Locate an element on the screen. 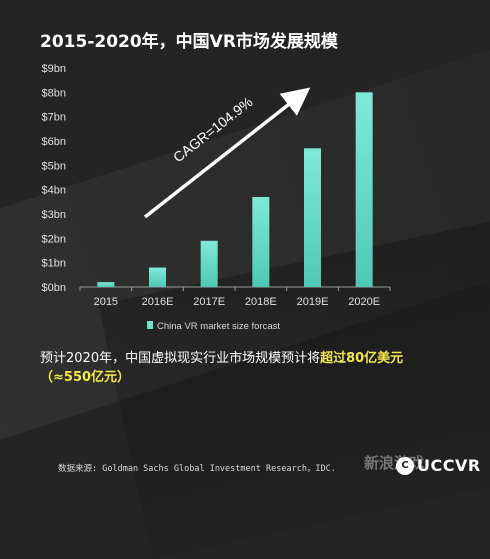 This screenshot has height=559, width=490. x-tick-label: 2015 is located at coordinates (106, 302).